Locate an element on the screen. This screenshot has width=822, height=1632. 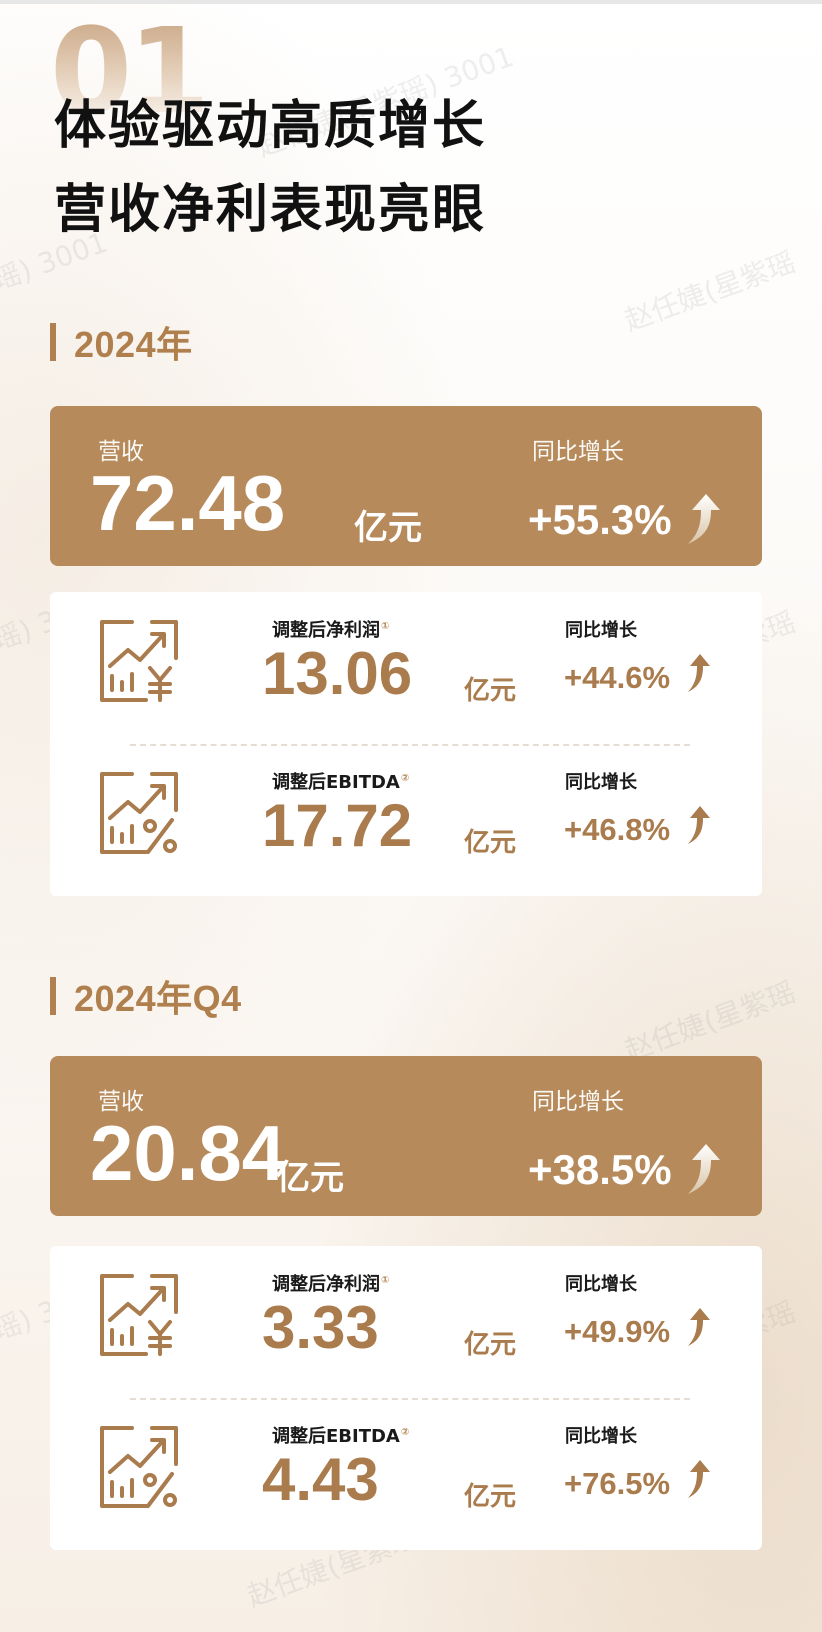
growth-value: +44.6% is located at coordinates (617, 677).